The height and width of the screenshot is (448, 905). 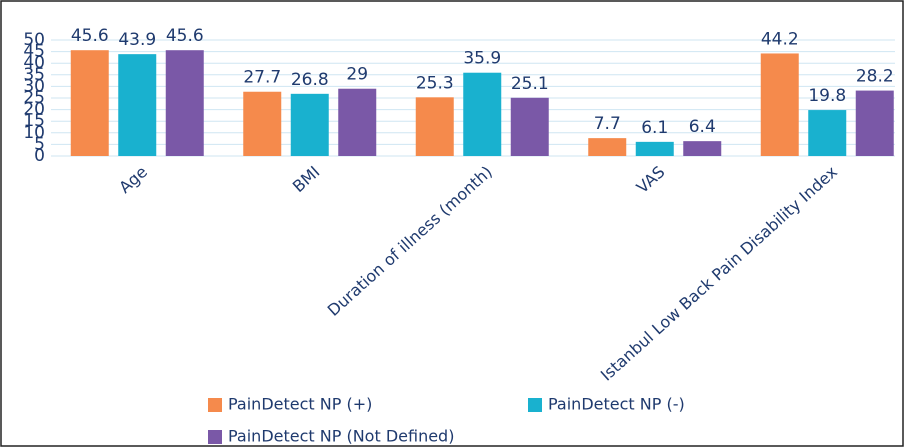 What do you see at coordinates (875, 77) in the screenshot?
I see `value-label: 28.2` at bounding box center [875, 77].